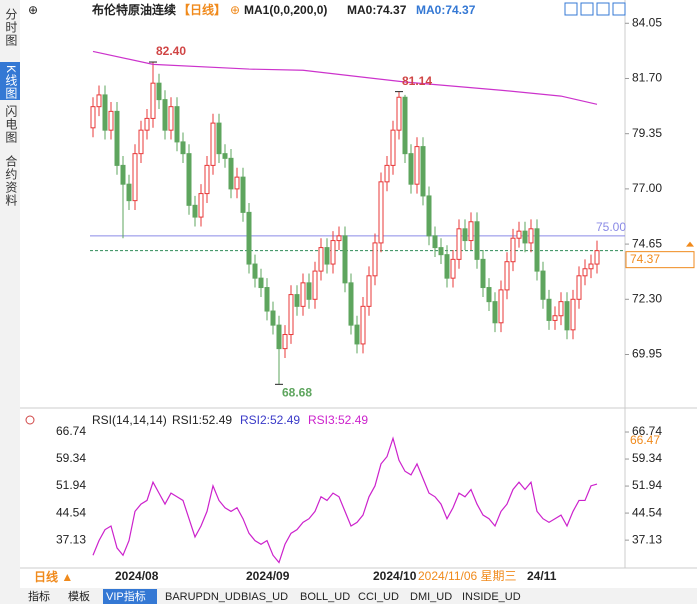  I want to click on reference-label: 75.00, so click(611, 227).